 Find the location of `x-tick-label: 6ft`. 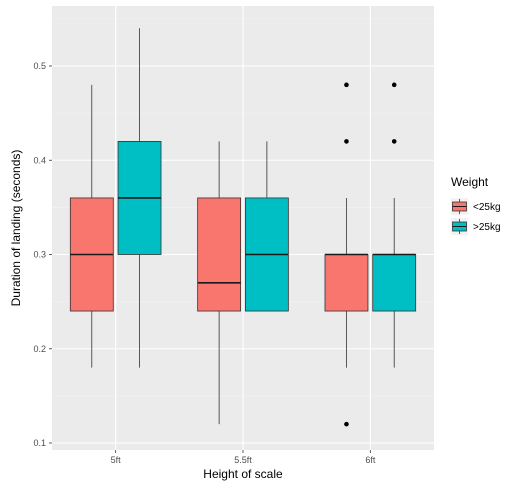

x-tick-label: 6ft is located at coordinates (370, 460).